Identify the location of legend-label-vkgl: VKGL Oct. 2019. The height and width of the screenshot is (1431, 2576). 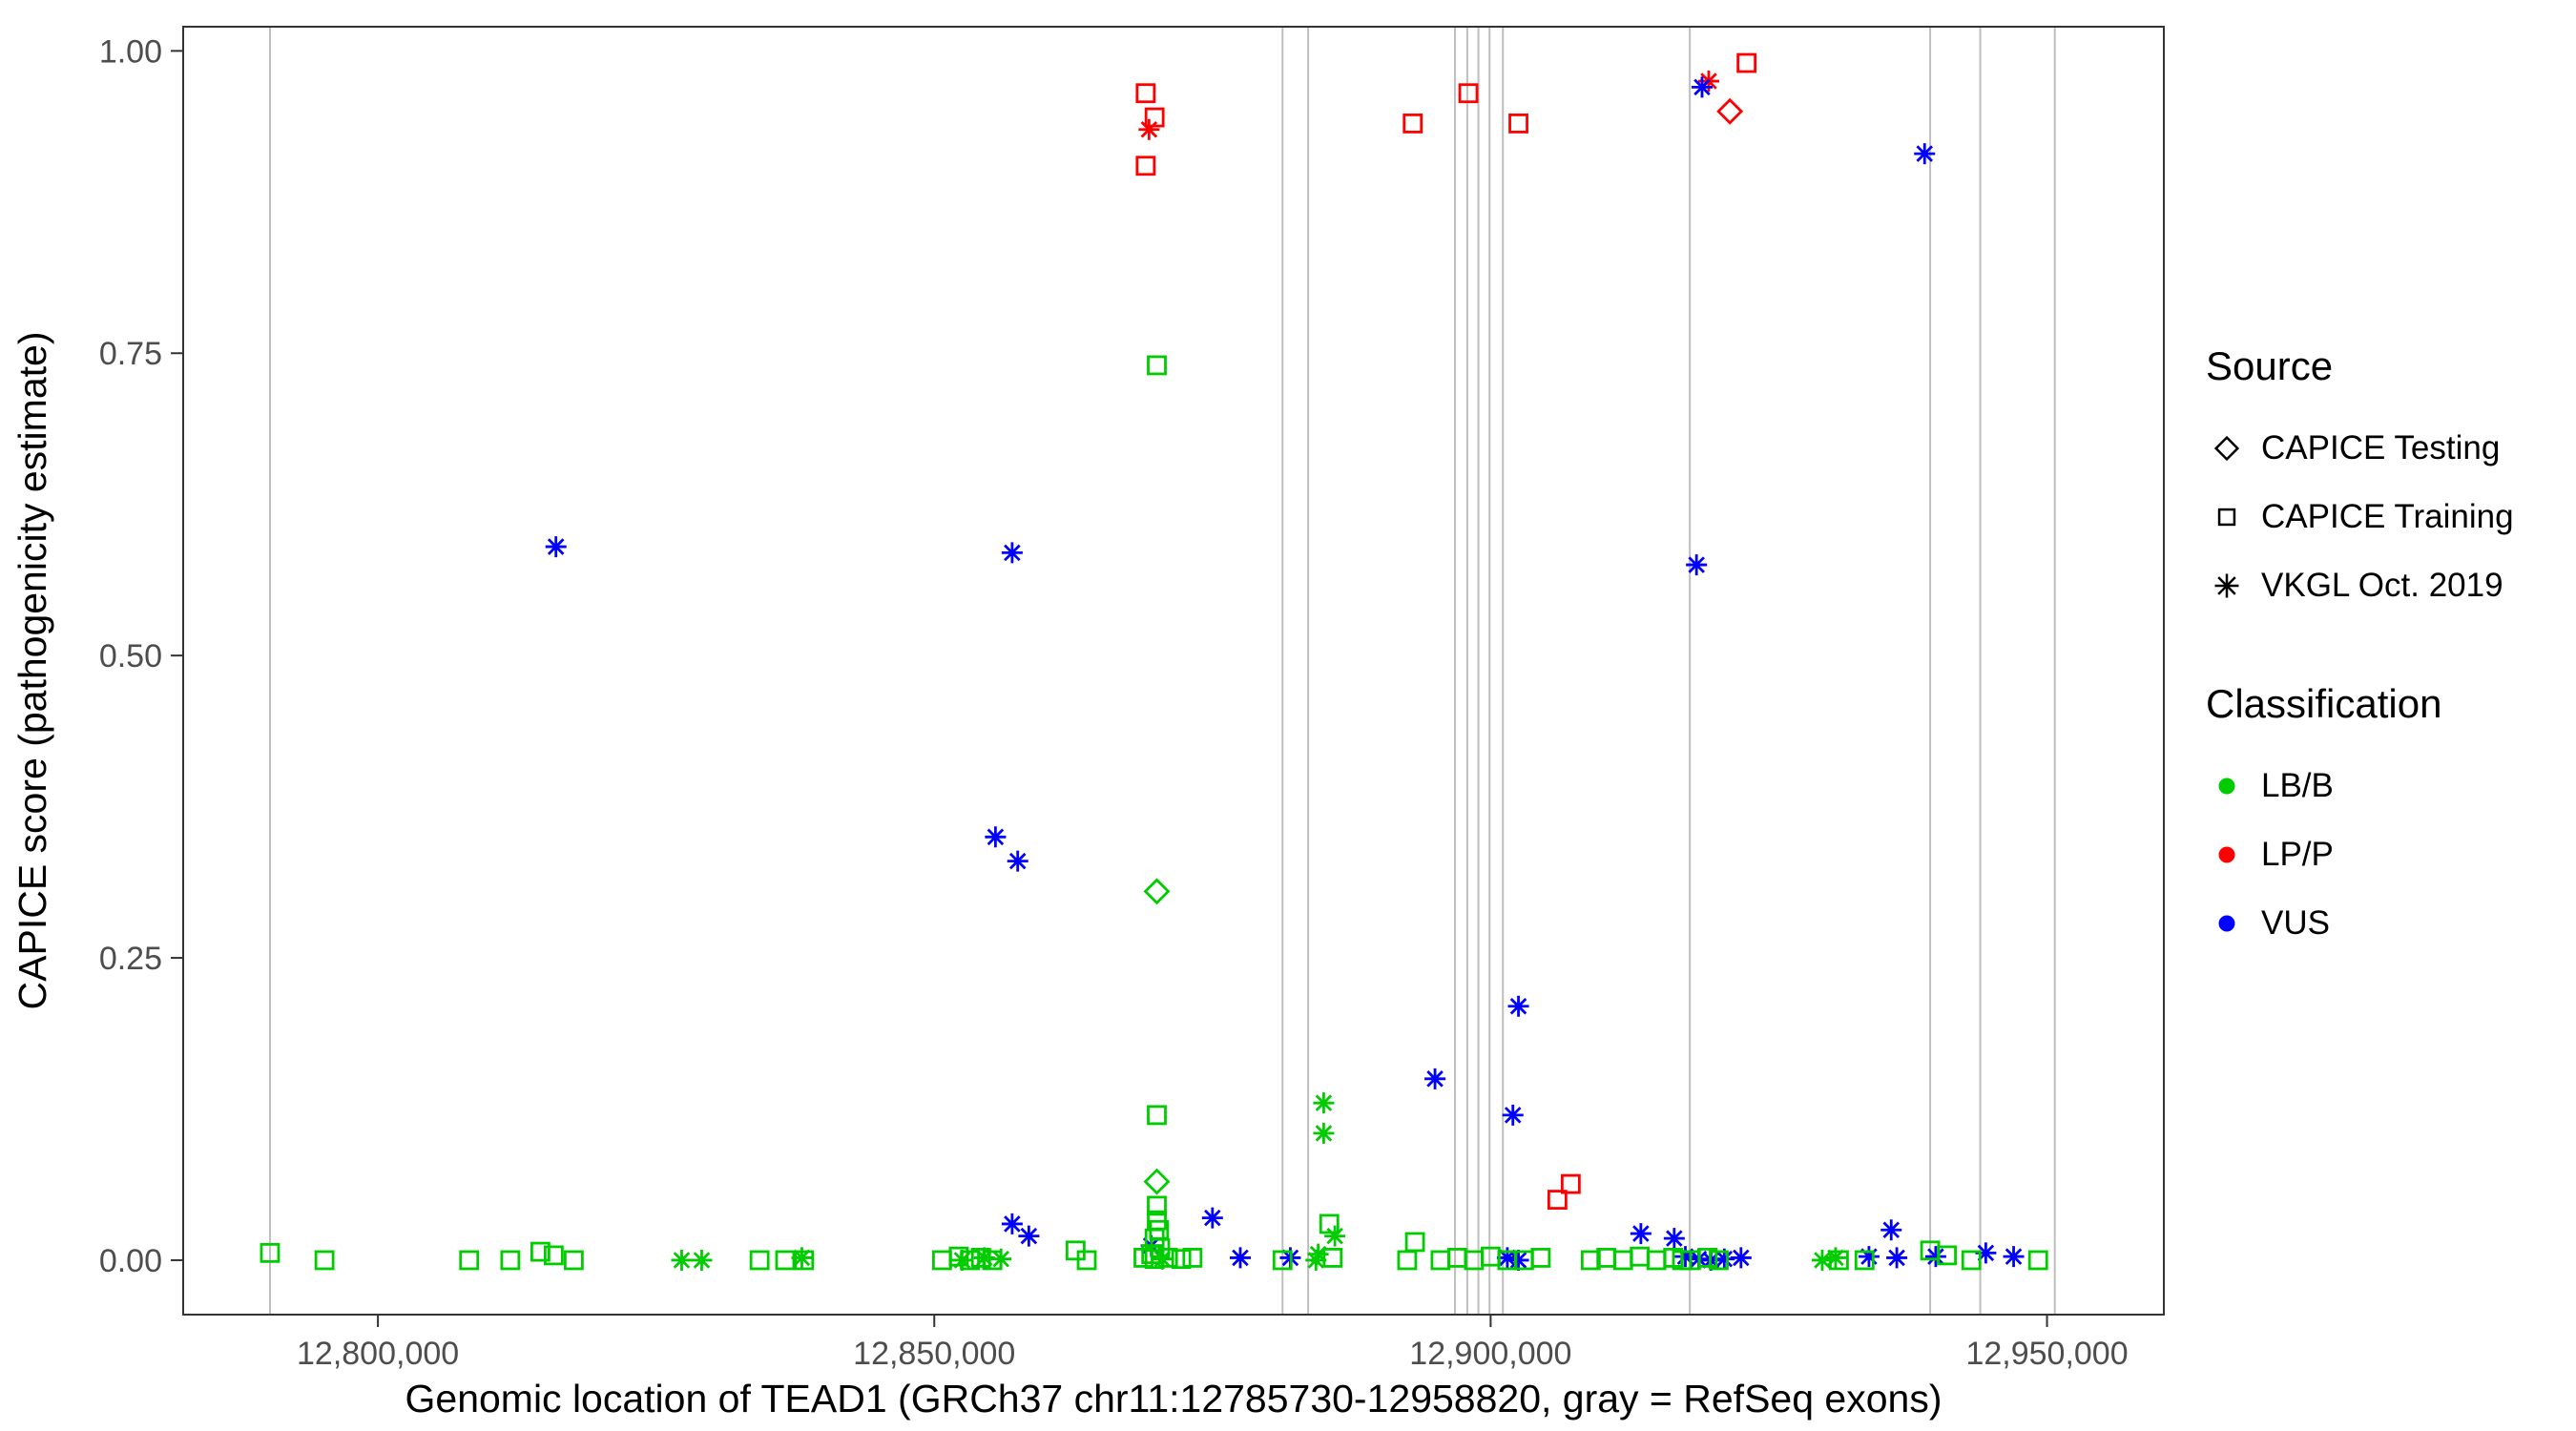
(2382, 585).